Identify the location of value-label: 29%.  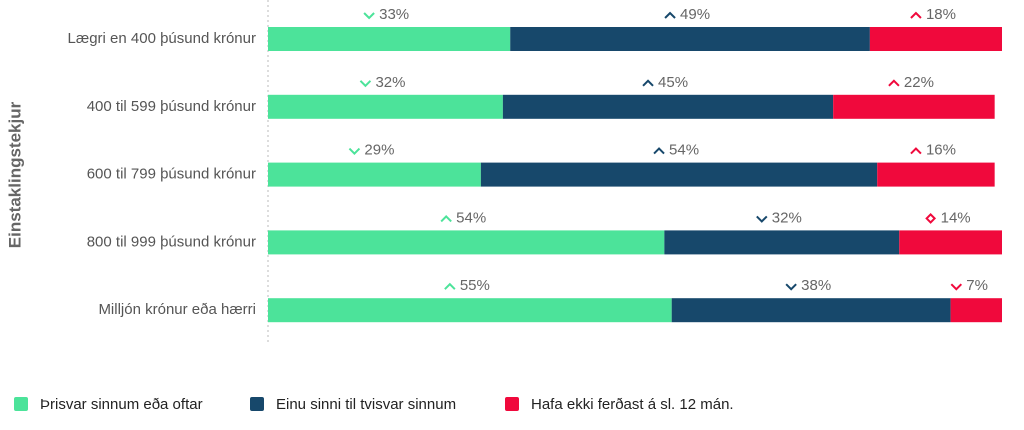
(379, 150).